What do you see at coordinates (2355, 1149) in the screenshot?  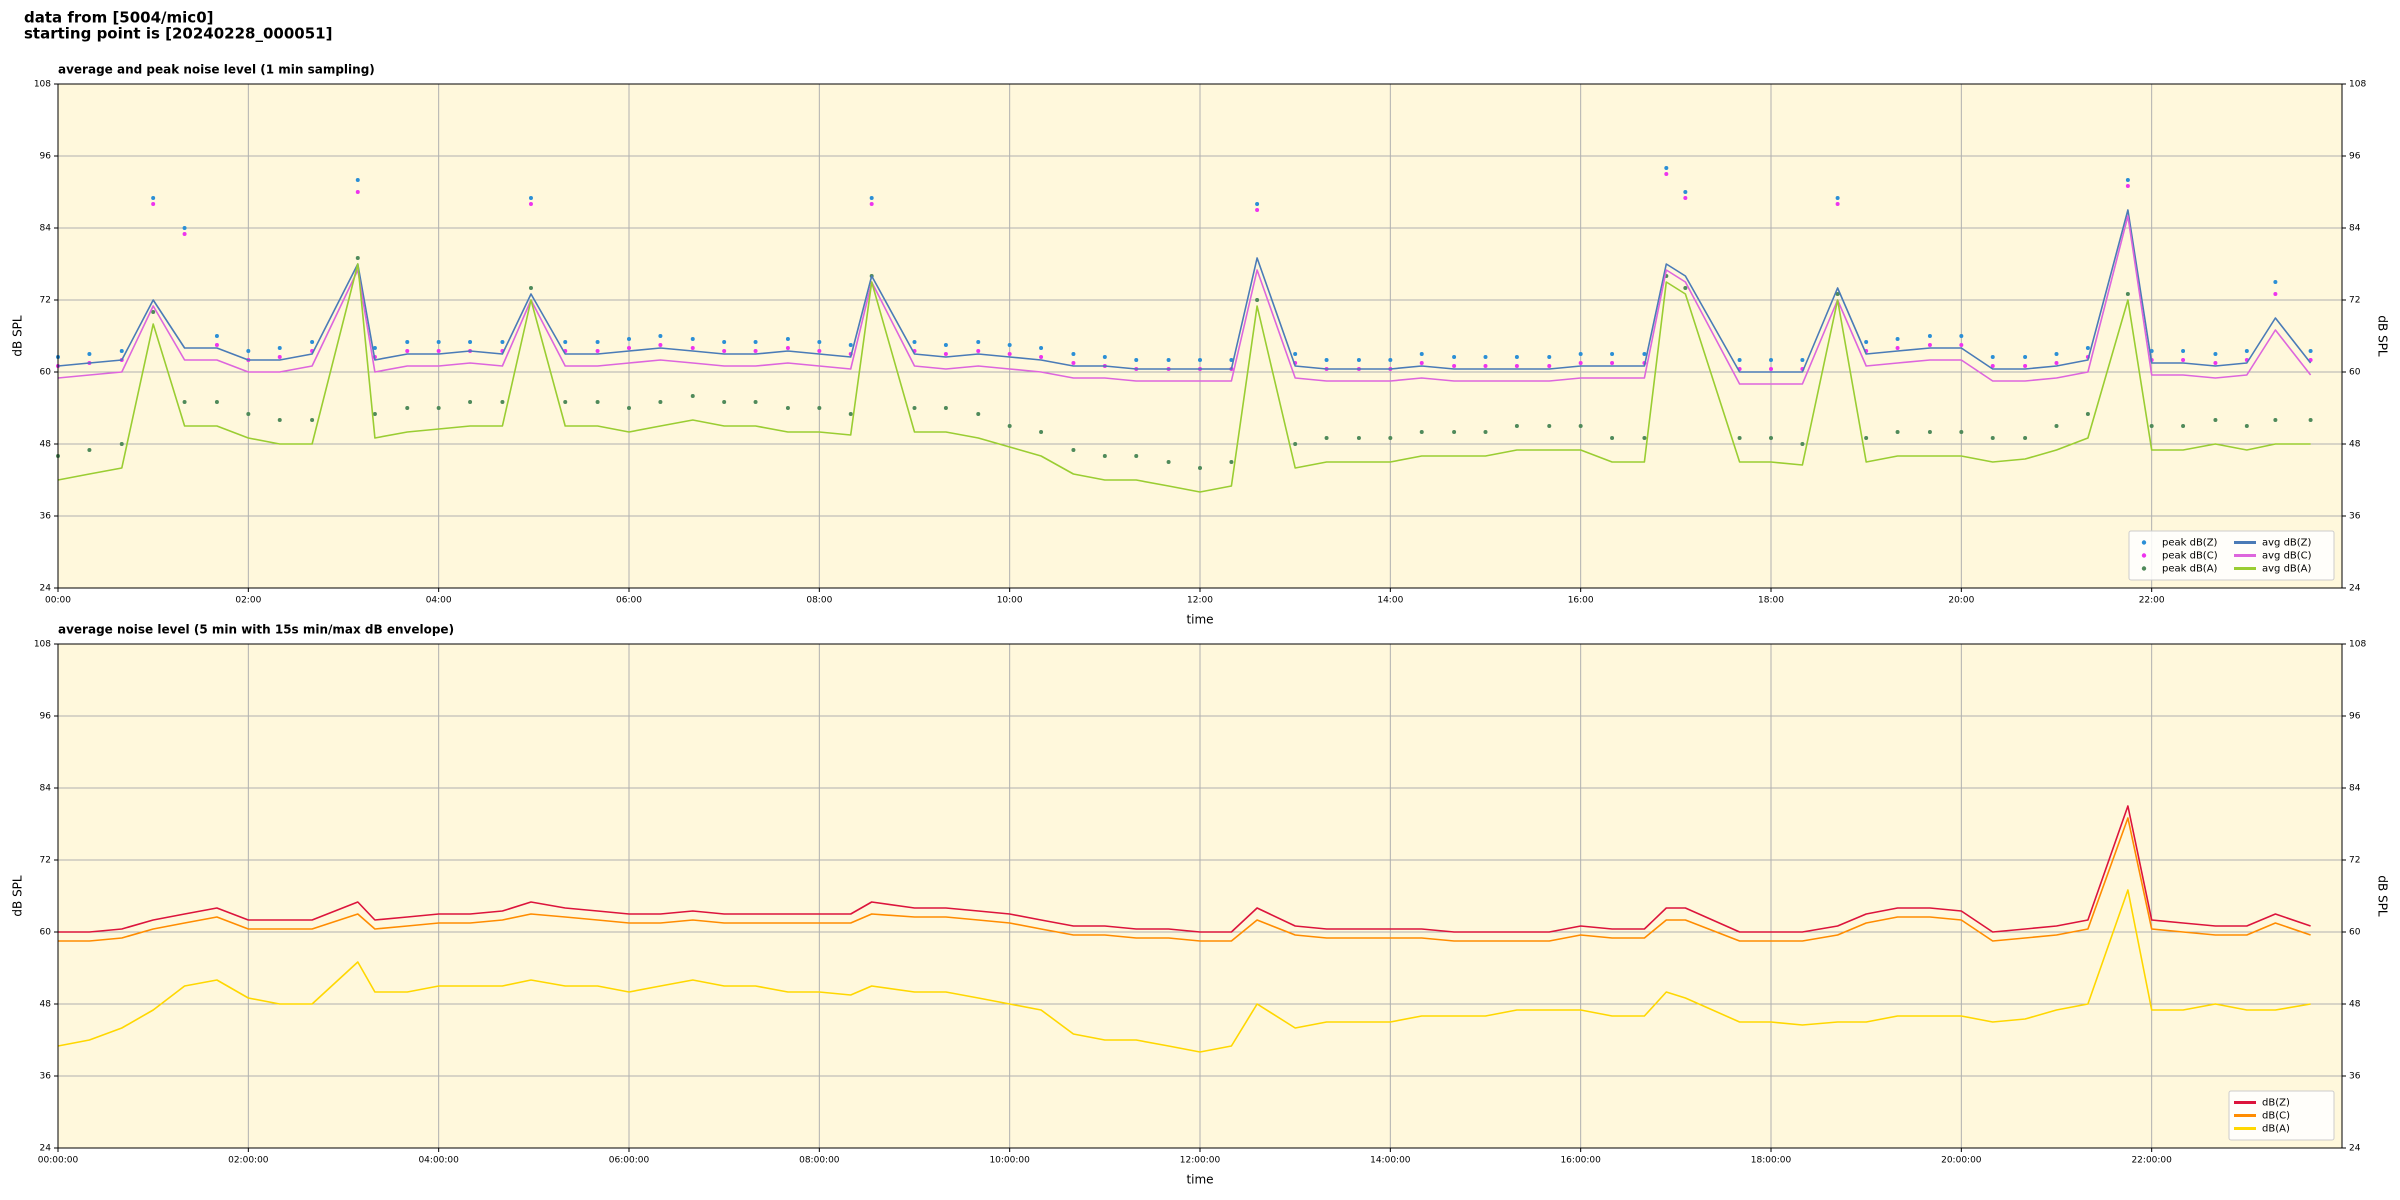 I see `y-tick-label: 24` at bounding box center [2355, 1149].